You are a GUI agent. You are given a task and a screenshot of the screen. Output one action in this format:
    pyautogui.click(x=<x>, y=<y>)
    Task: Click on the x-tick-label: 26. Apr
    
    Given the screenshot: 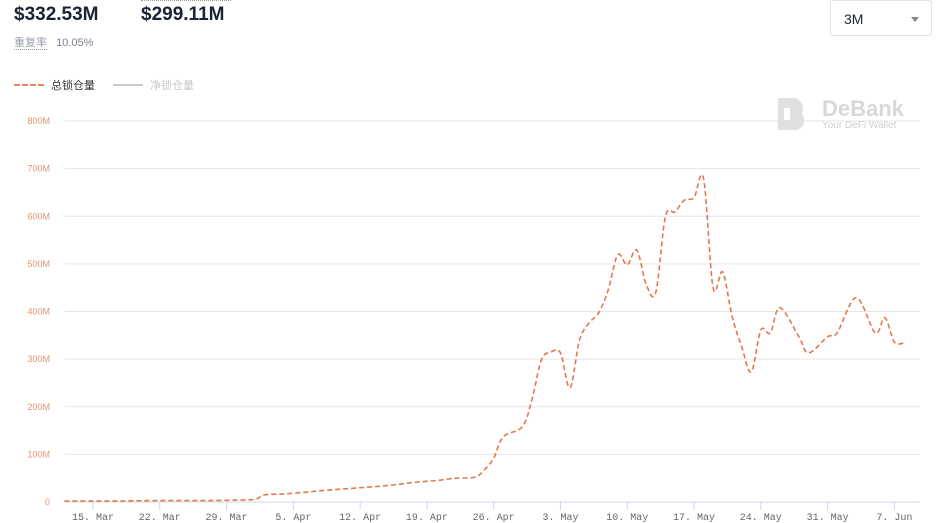 What is the action you would take?
    pyautogui.click(x=494, y=518)
    